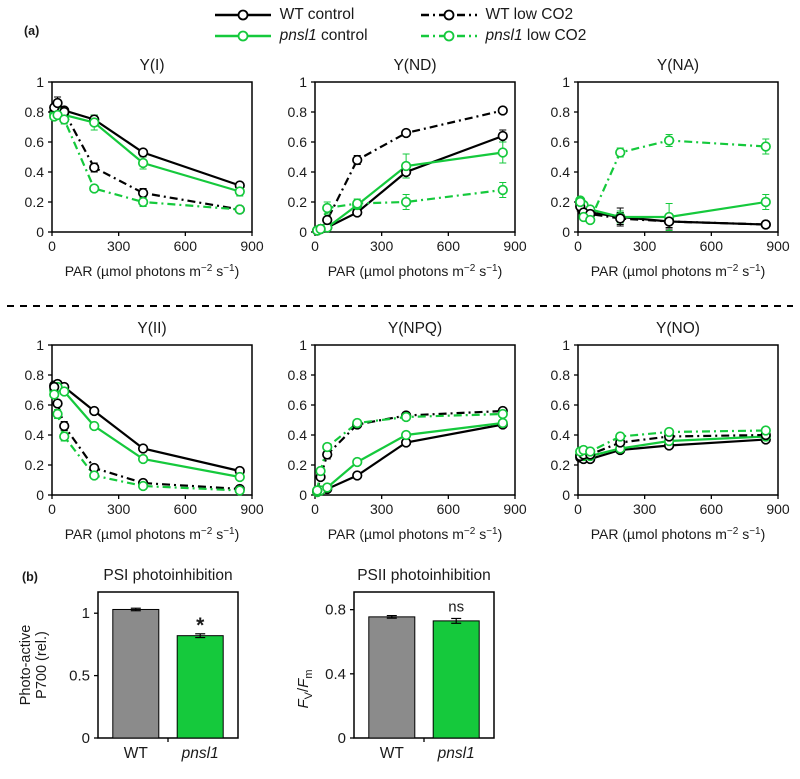 The image size is (800, 779). I want to click on chart-title: Y(I), so click(152, 65).